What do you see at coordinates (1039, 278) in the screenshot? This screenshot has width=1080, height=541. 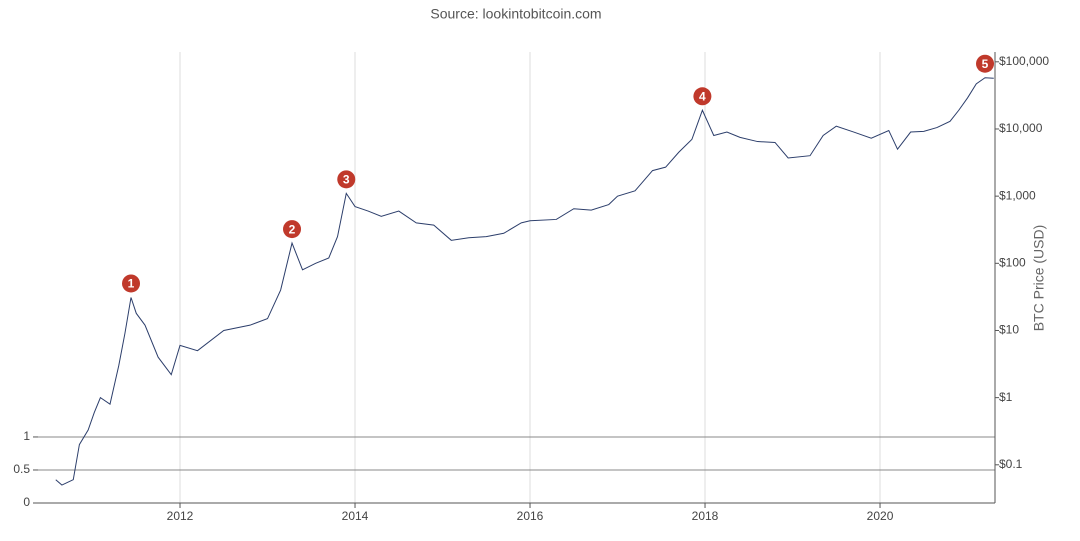 I see `y2-axis-label: BTC Price (USD)` at bounding box center [1039, 278].